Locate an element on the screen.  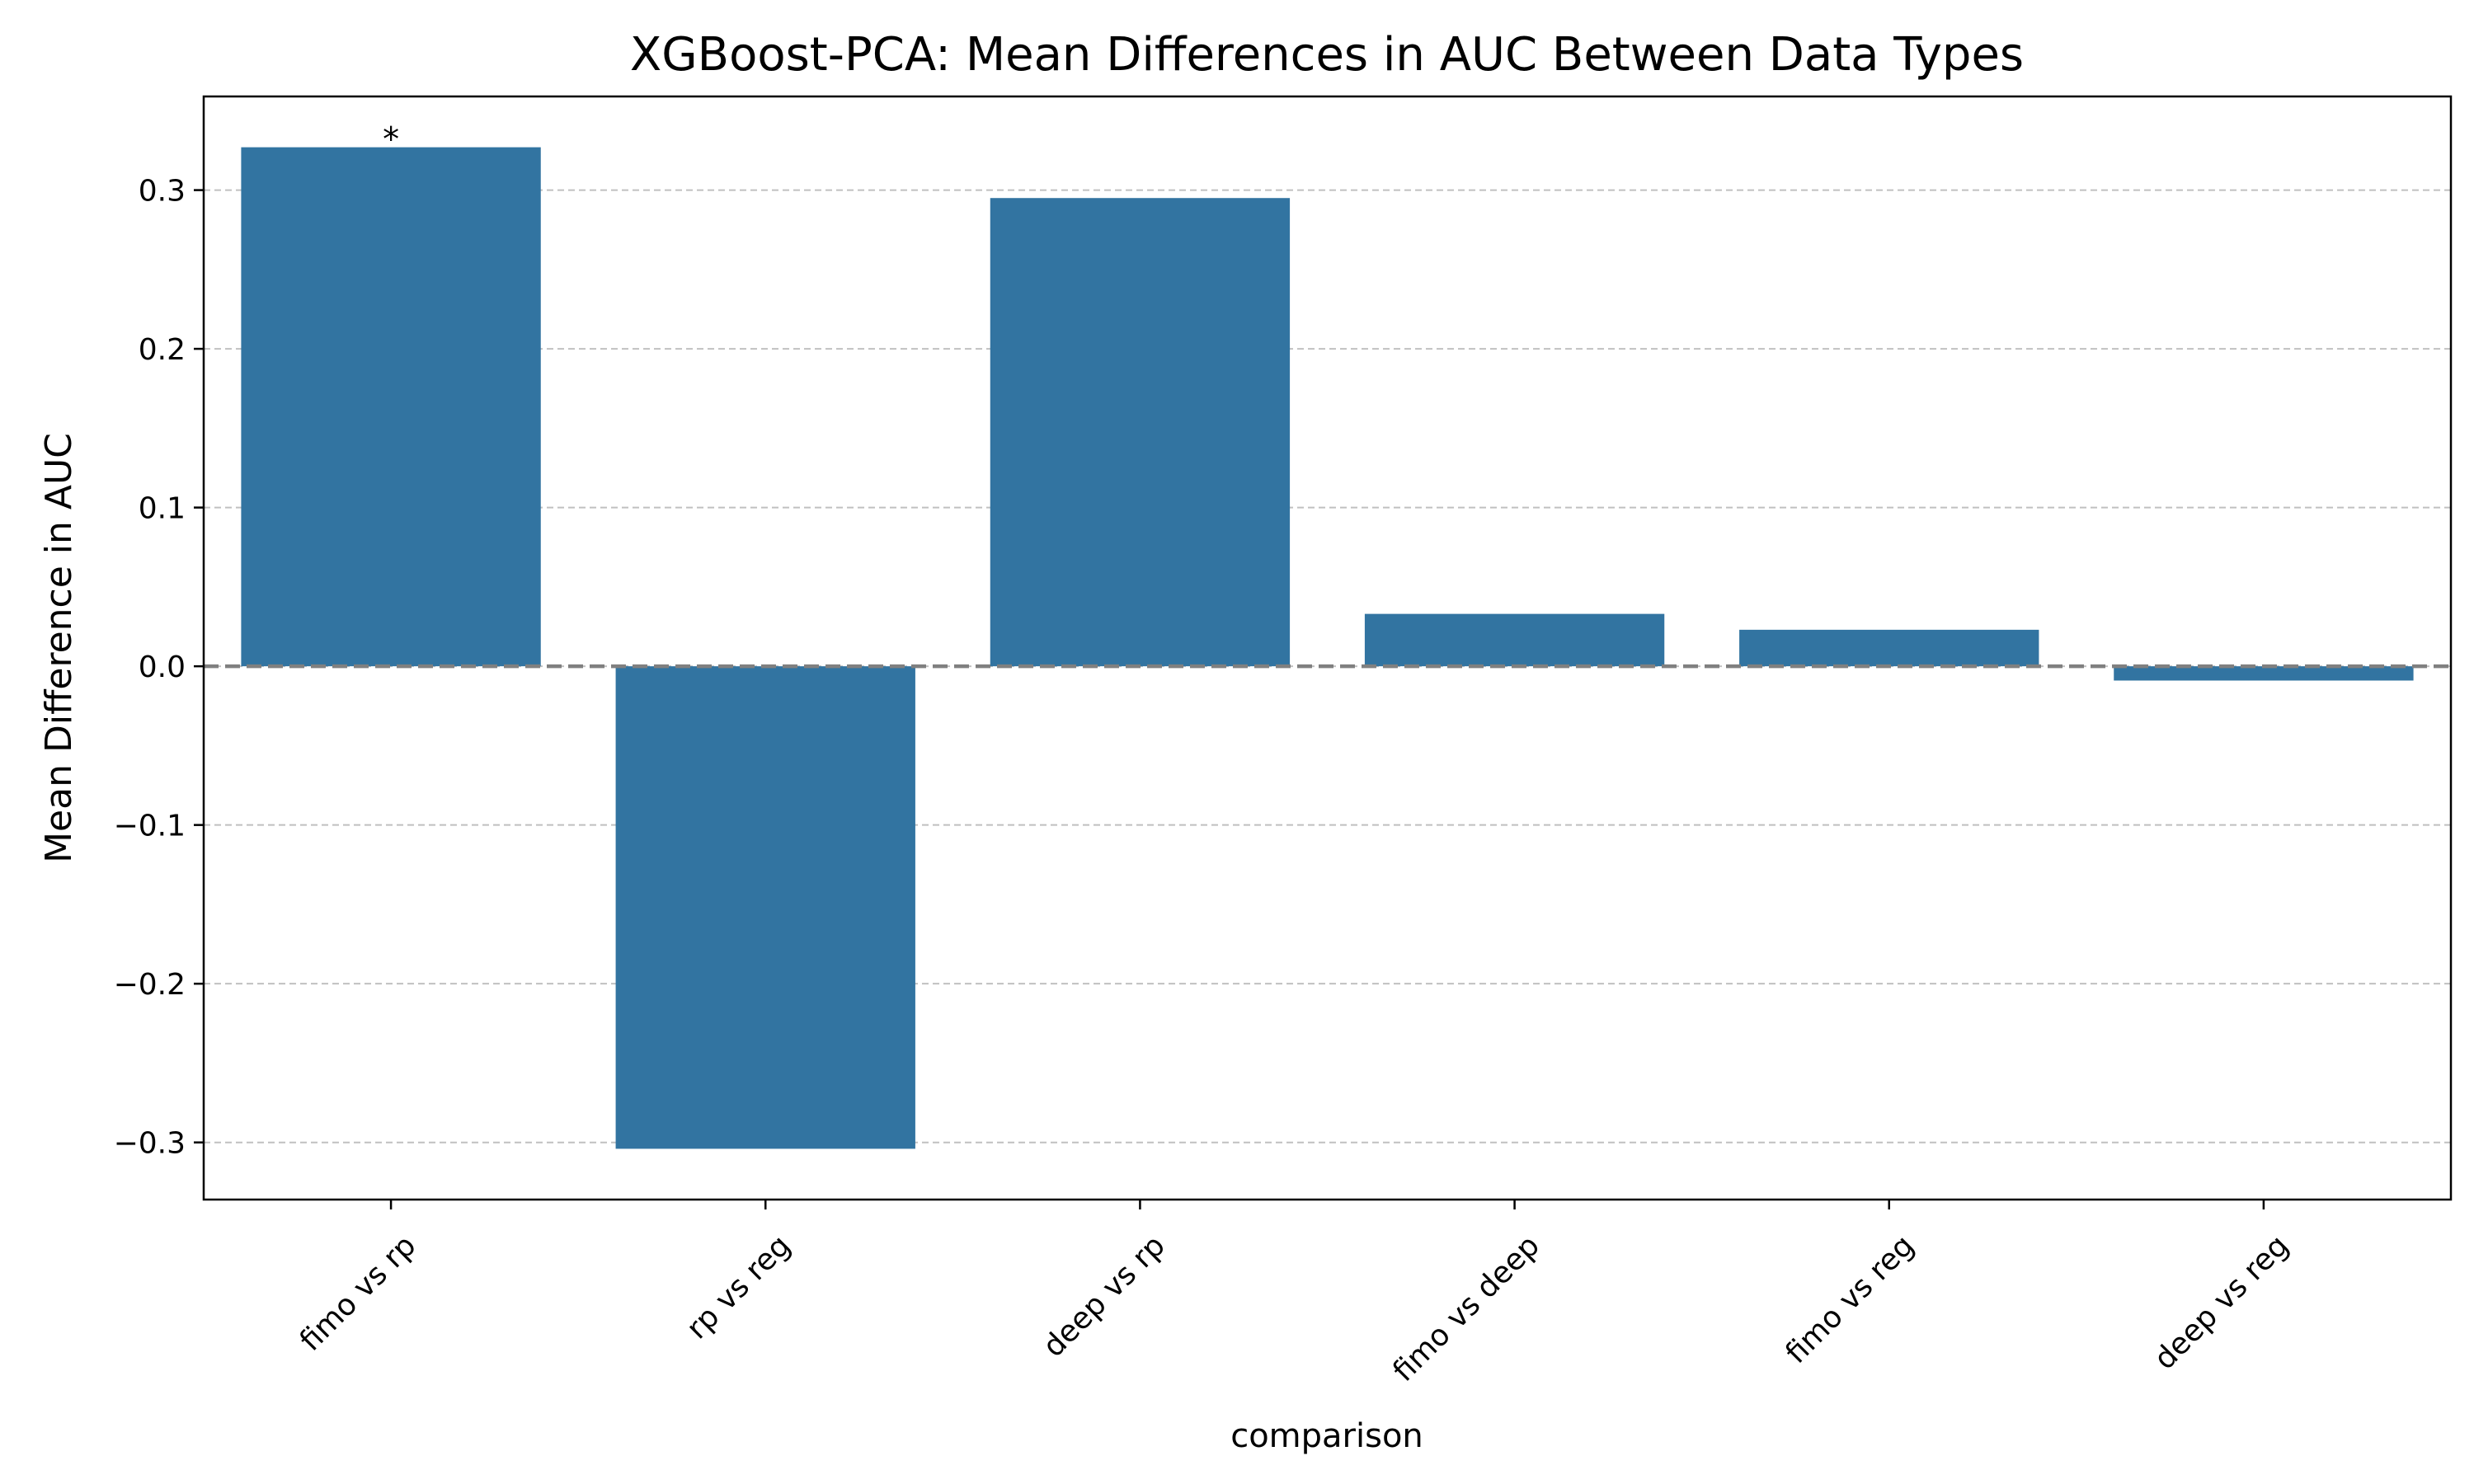
x-axis-label: comparison is located at coordinates (1326, 1436).